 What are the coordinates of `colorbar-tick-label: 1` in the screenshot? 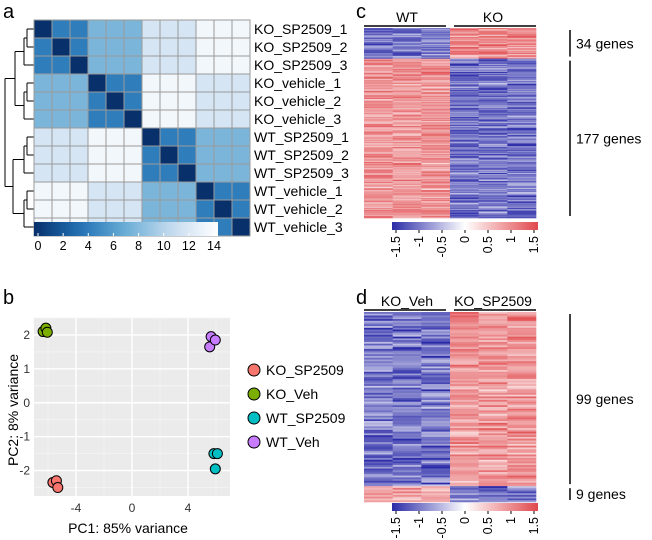 It's located at (511, 520).